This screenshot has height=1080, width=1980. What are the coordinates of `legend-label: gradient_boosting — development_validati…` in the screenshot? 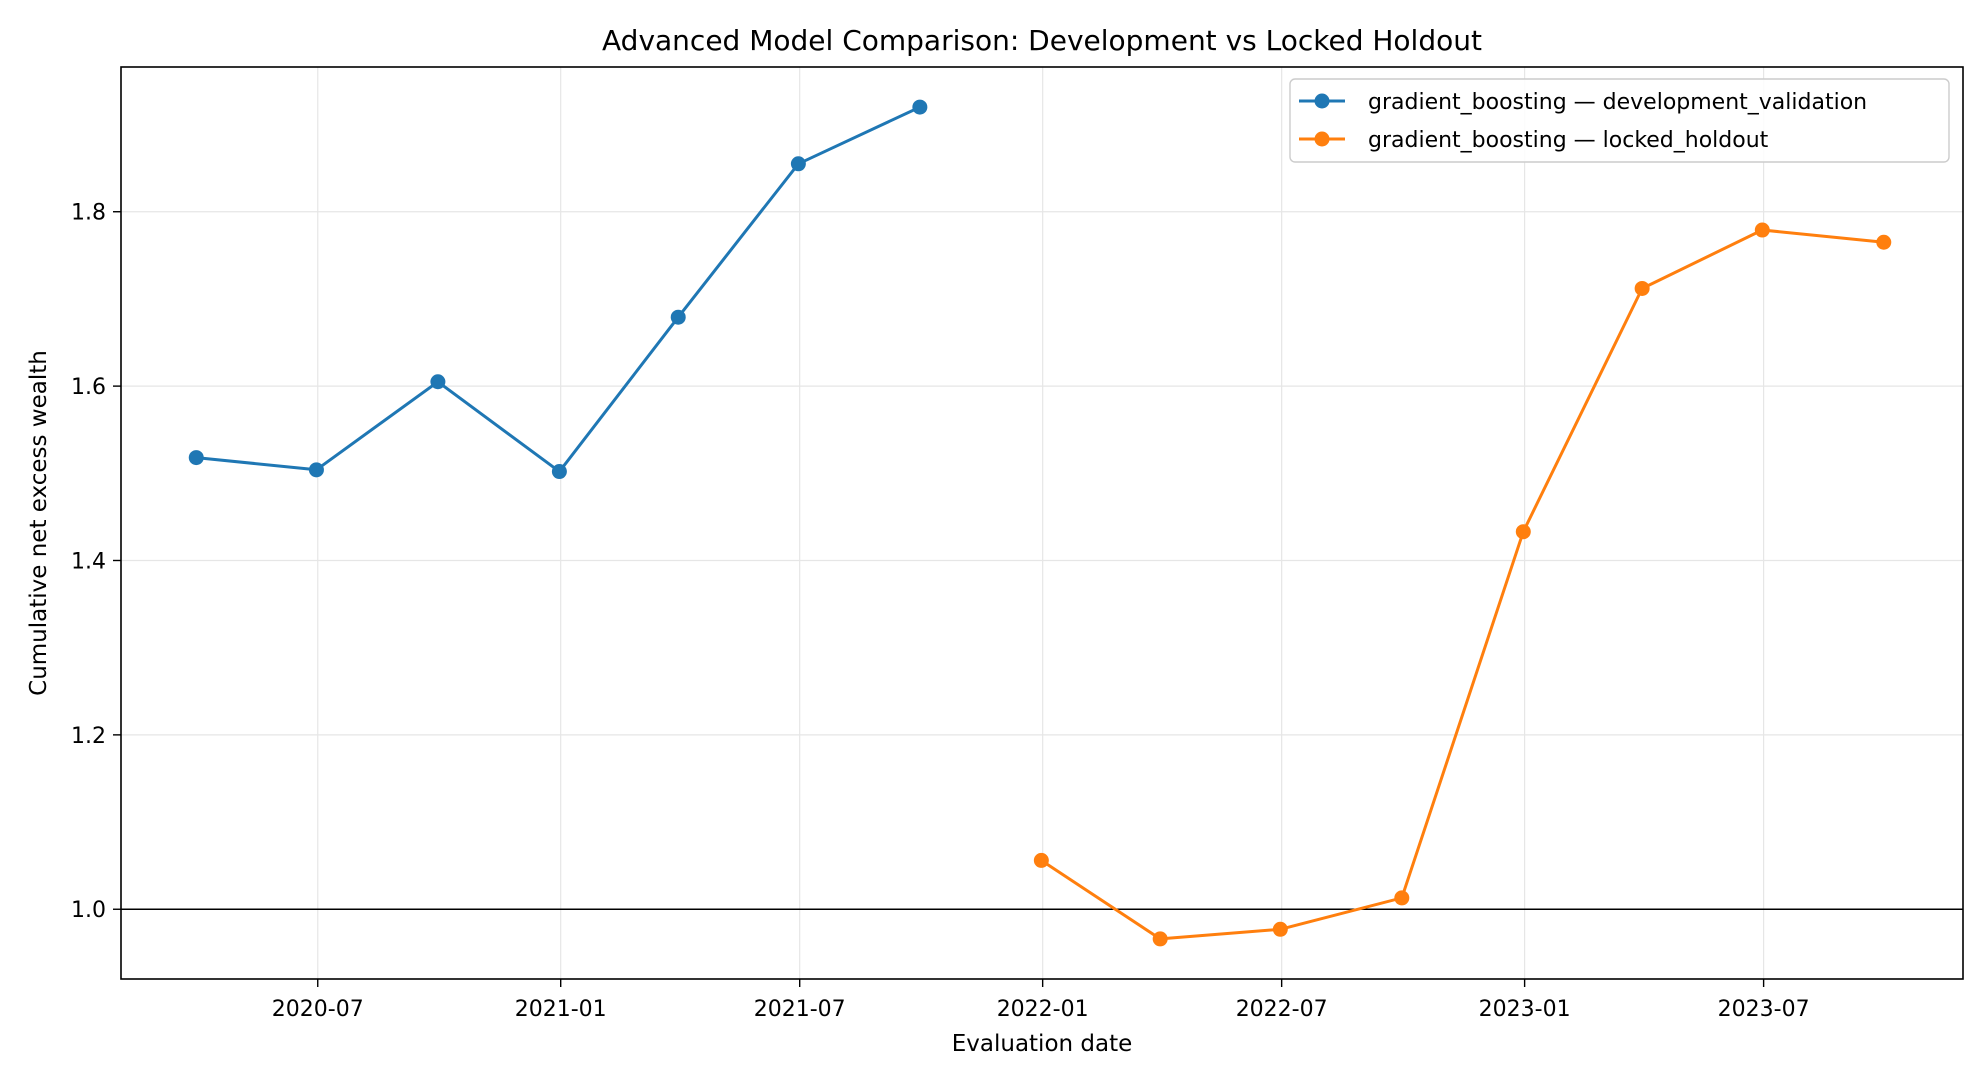 It's located at (1617, 102).